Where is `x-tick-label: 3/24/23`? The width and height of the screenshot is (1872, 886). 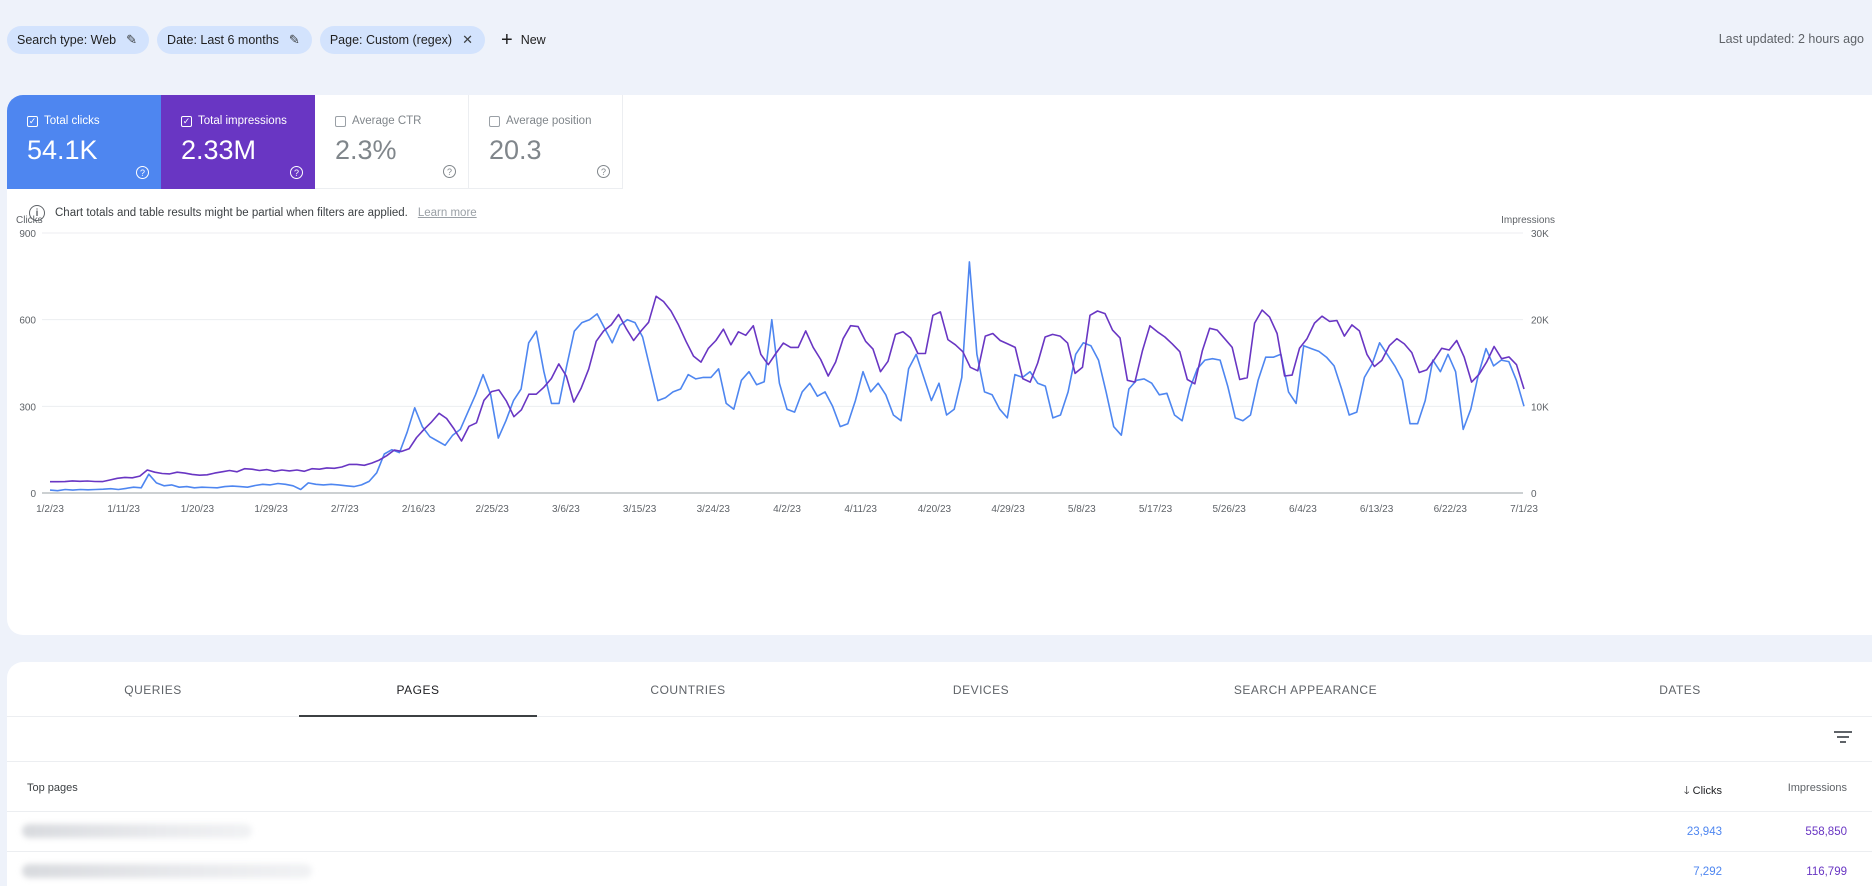
x-tick-label: 3/24/23 is located at coordinates (714, 509).